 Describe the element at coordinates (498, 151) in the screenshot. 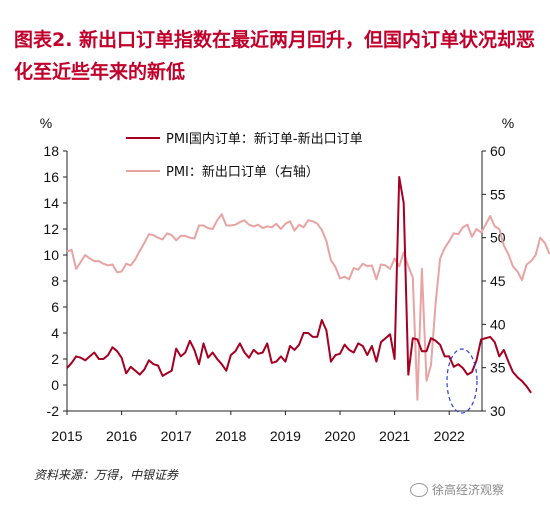

I see `right-tick-label: 60` at that location.